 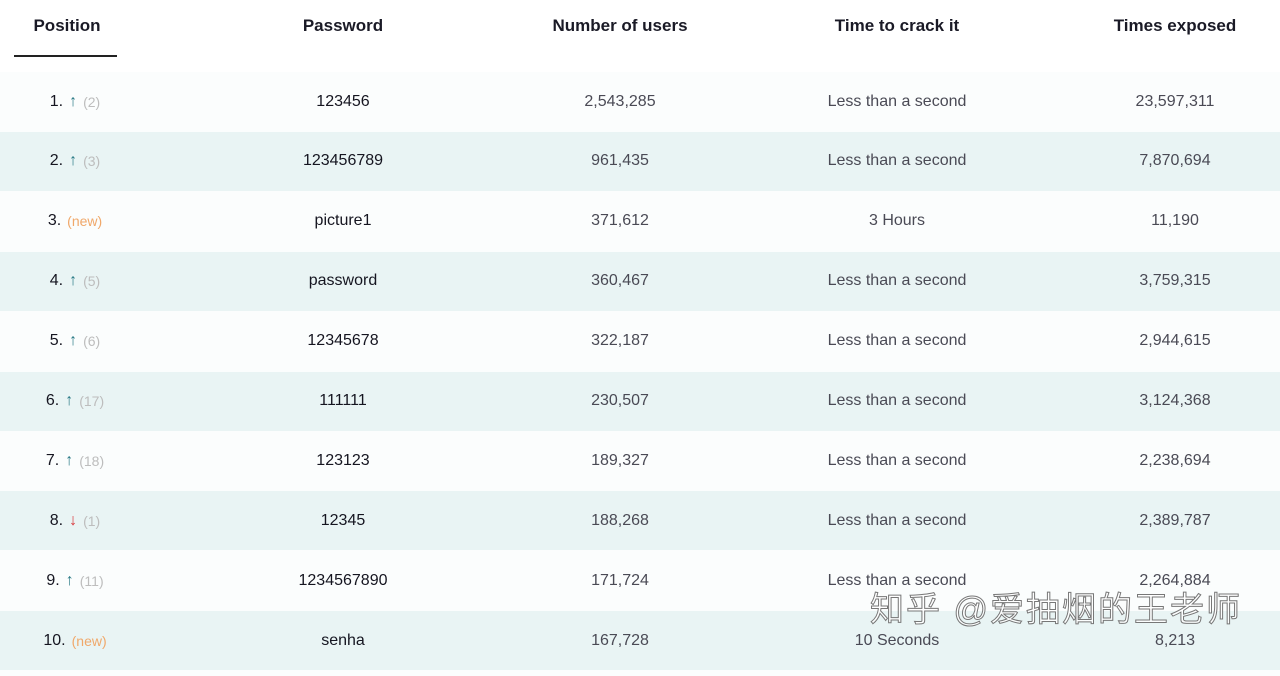 I want to click on position-cell: 8. ↓ (1), so click(x=75, y=521).